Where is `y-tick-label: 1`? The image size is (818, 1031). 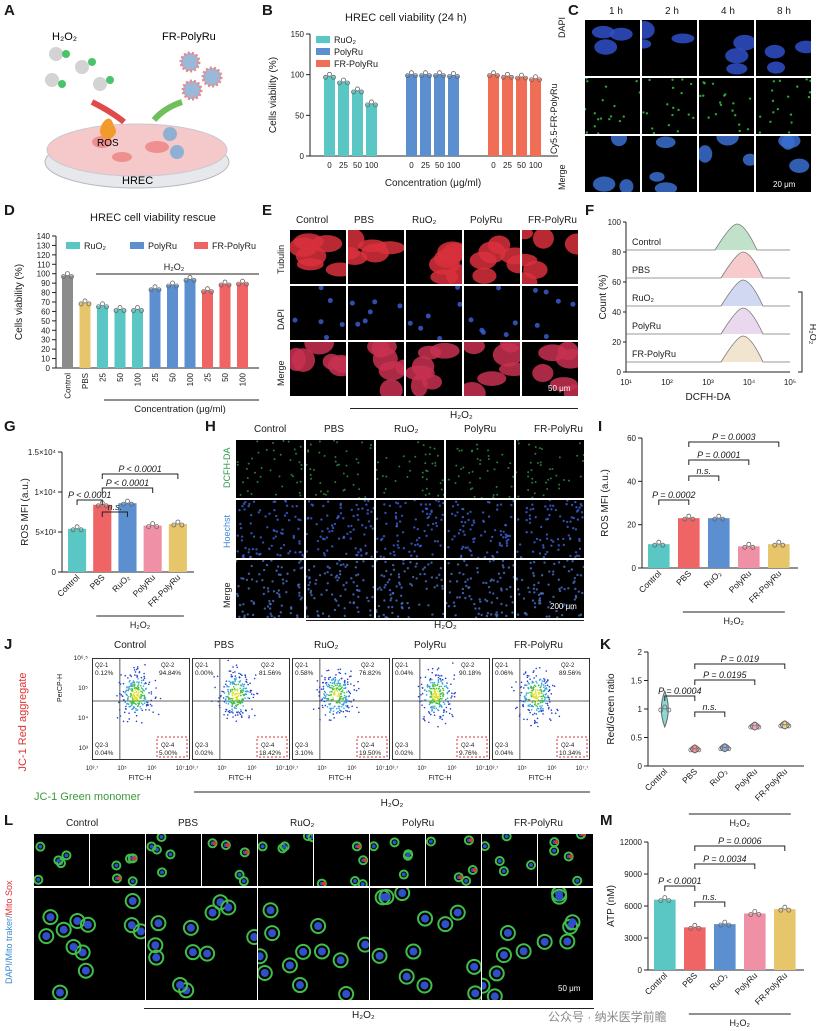 y-tick-label: 1 is located at coordinates (640, 709).